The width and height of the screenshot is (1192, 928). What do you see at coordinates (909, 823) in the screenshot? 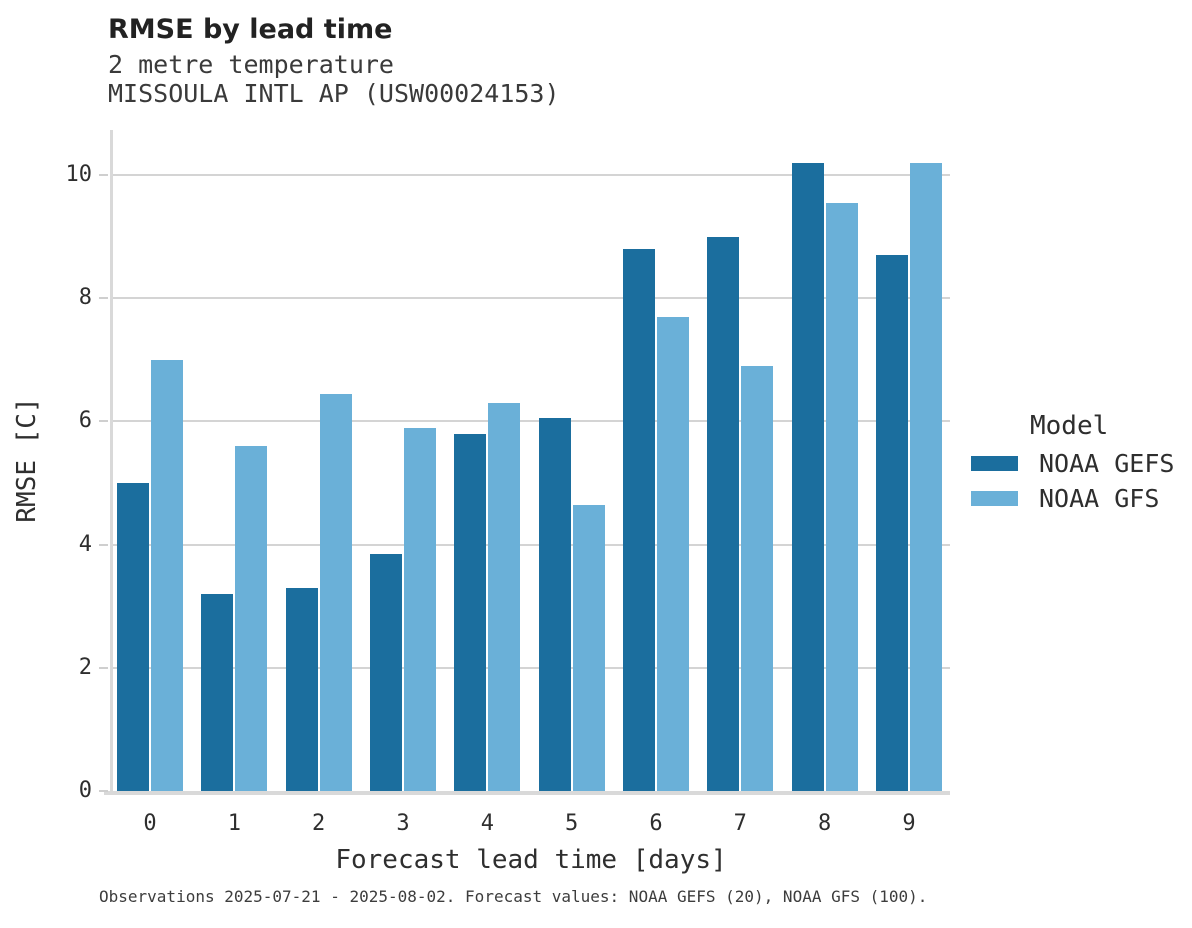
I see `x-tick-label-9: 9` at bounding box center [909, 823].